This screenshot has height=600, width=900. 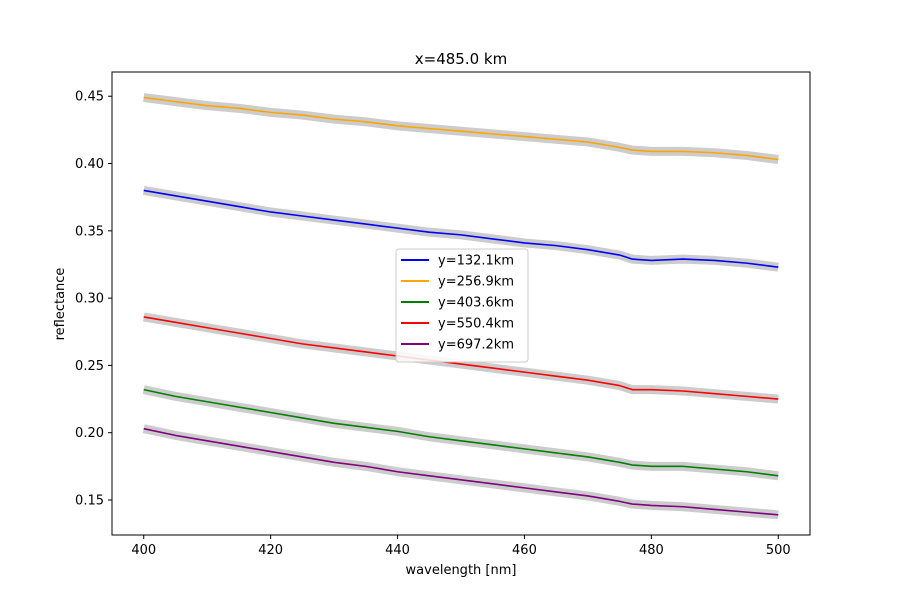 What do you see at coordinates (461, 546) in the screenshot?
I see `x-axis-ticks: 400 420 440 460 480 500` at bounding box center [461, 546].